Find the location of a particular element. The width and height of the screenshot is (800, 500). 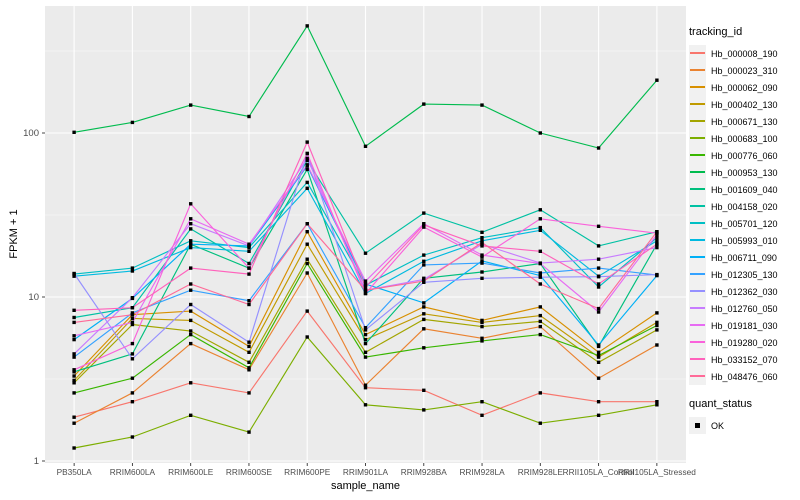

legend-title-quant-status: quant_status is located at coordinates (720, 404).